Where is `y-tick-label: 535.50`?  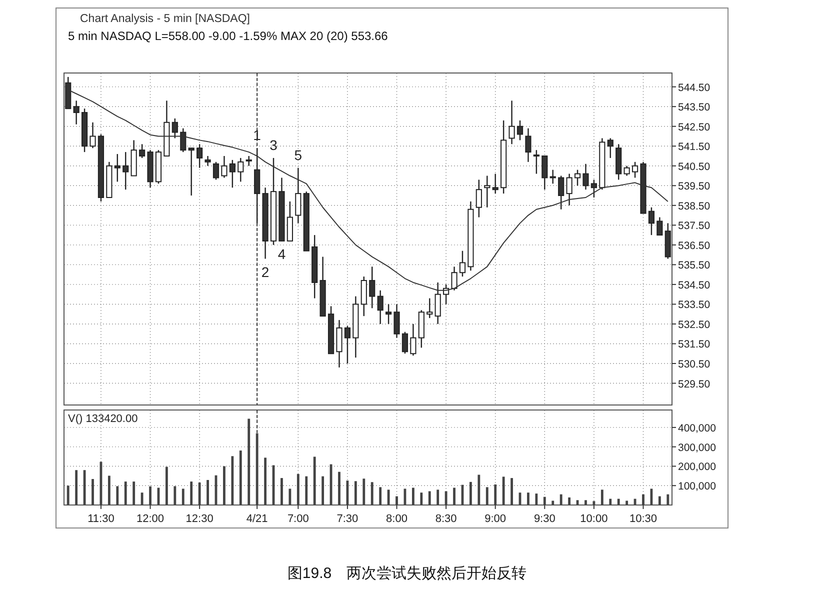
y-tick-label: 535.50 is located at coordinates (694, 266).